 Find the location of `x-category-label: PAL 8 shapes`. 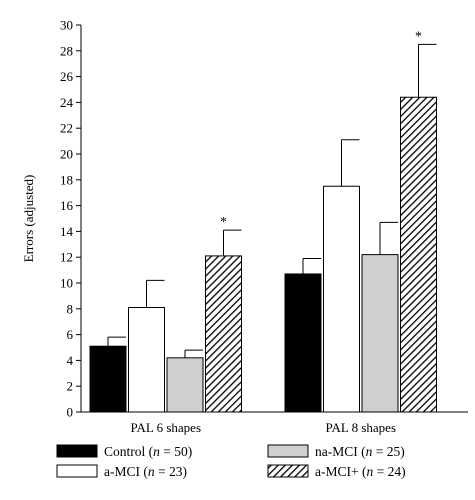

x-category-label: PAL 8 shapes is located at coordinates (360, 427).